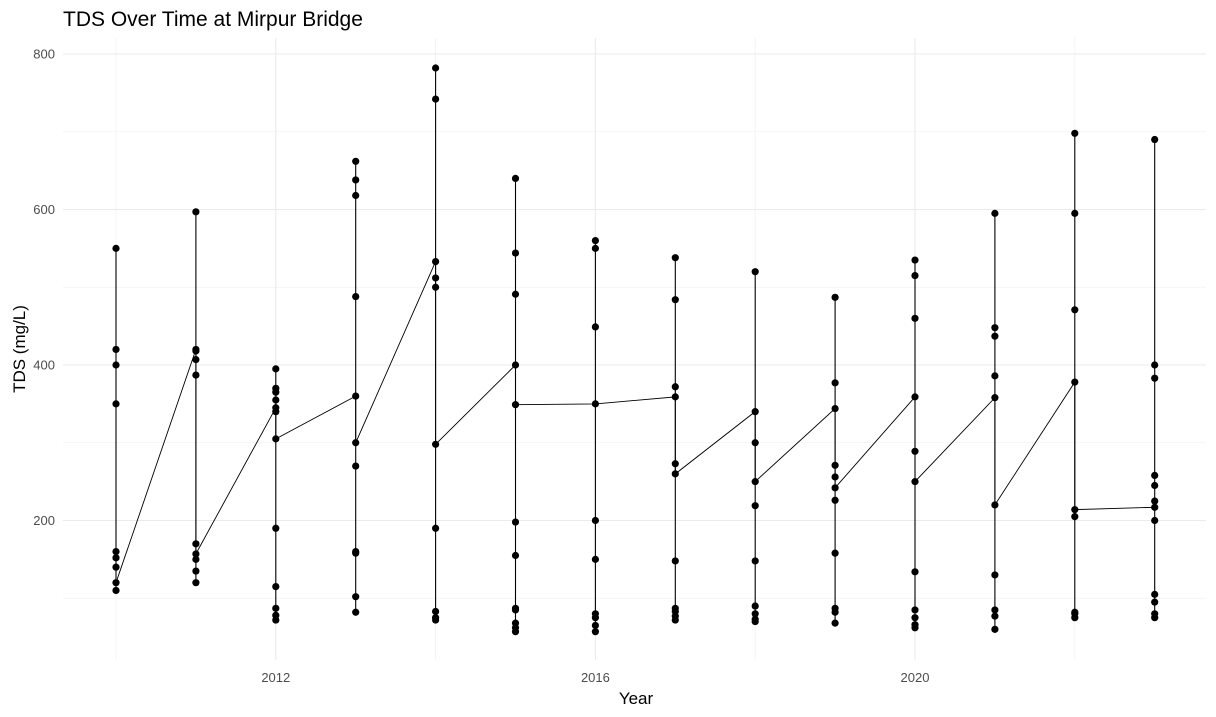 The image size is (1216, 717). Describe the element at coordinates (44, 209) in the screenshot. I see `y-tick-label: 600` at that location.